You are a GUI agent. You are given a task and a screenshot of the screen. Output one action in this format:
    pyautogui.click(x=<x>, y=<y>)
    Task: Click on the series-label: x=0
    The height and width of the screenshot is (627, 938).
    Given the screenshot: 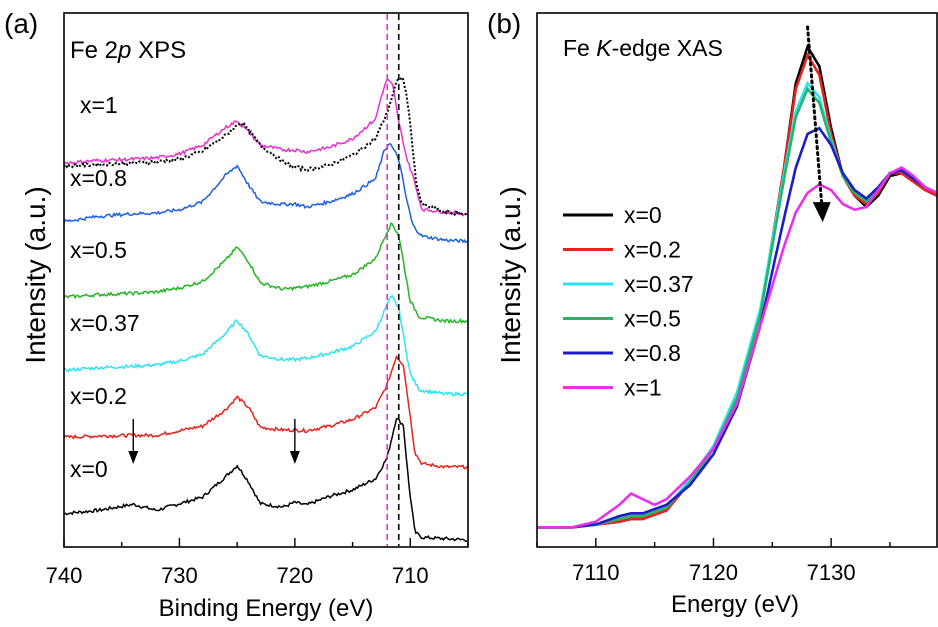 What is the action you would take?
    pyautogui.click(x=89, y=469)
    